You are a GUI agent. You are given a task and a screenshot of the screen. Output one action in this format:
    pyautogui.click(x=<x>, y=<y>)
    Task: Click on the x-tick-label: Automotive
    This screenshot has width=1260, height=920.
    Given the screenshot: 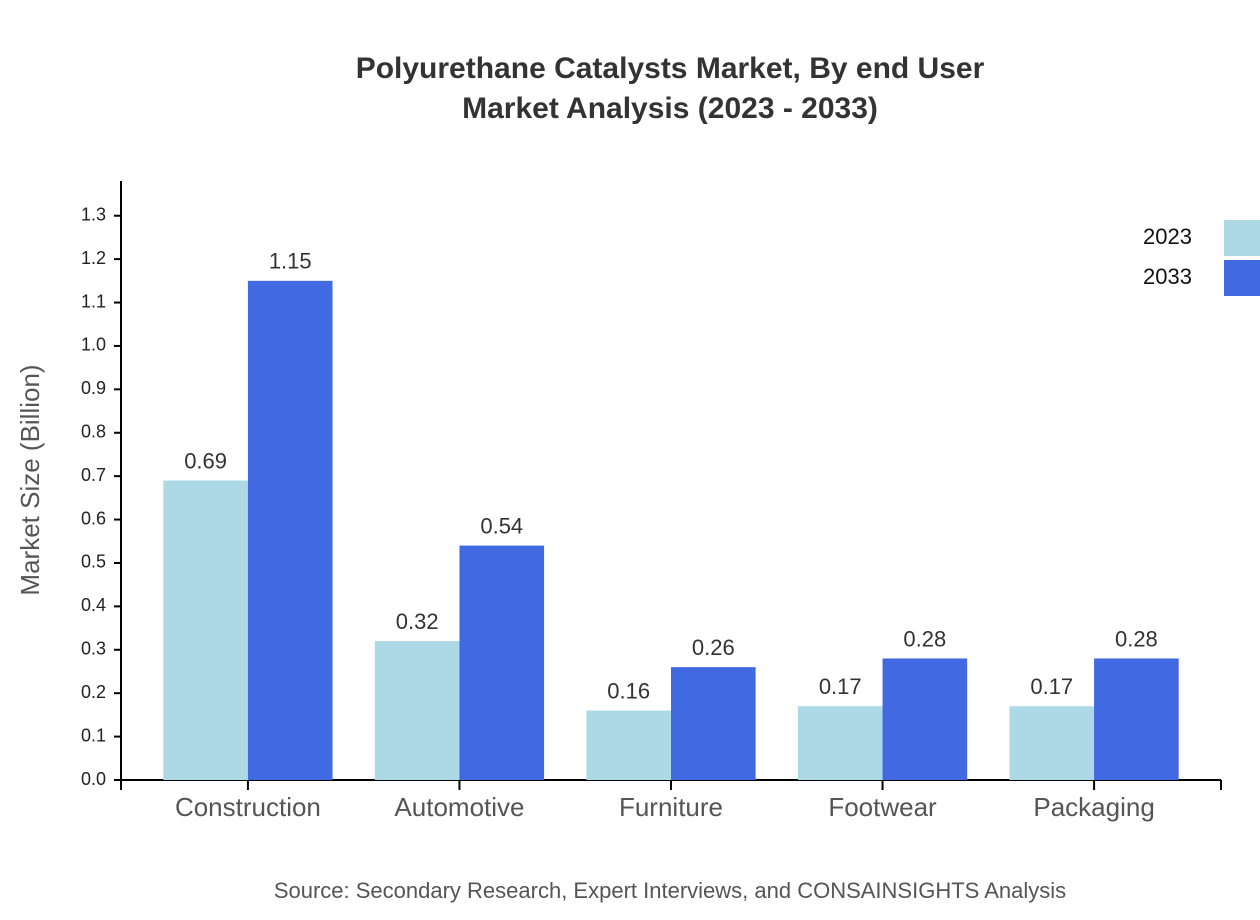 What is the action you would take?
    pyautogui.click(x=459, y=807)
    